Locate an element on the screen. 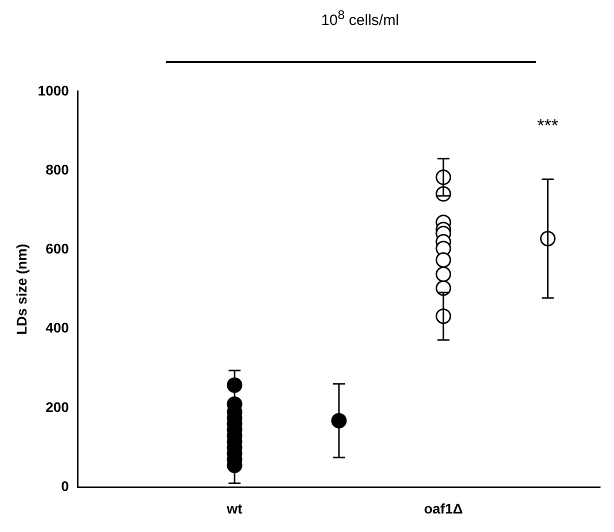  chart-title: 10$^{8}$ cells/ml is located at coordinates (360, 18).